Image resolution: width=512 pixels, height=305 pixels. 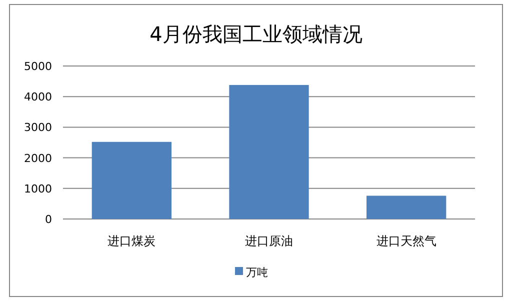 What do you see at coordinates (38, 189) in the screenshot?
I see `y-tick-label: 1000` at bounding box center [38, 189].